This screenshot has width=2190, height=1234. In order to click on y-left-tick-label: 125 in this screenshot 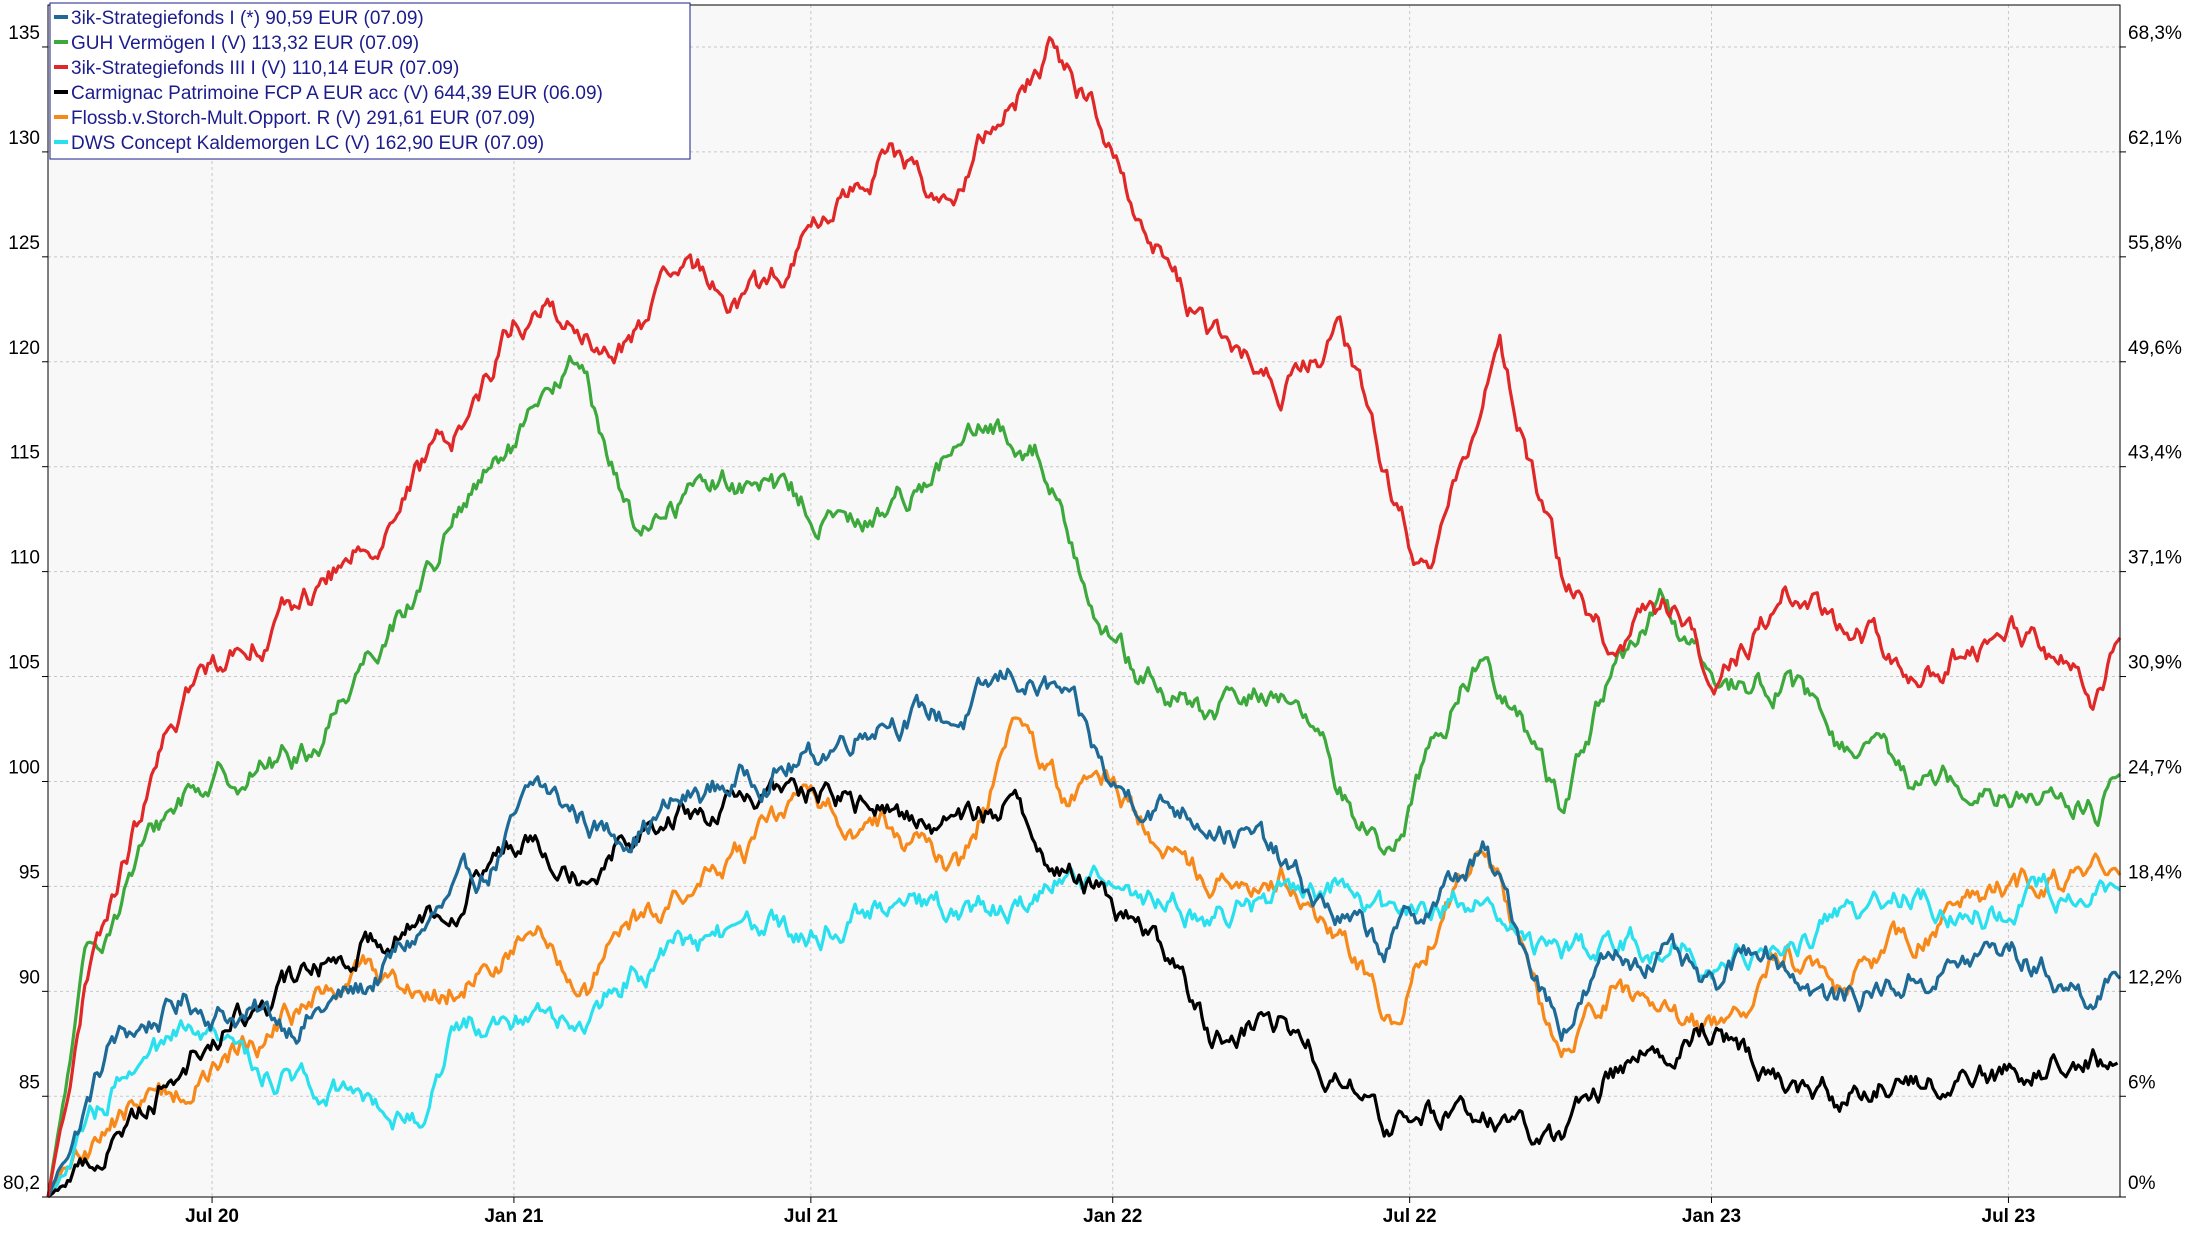, I will do `click(24, 243)`.